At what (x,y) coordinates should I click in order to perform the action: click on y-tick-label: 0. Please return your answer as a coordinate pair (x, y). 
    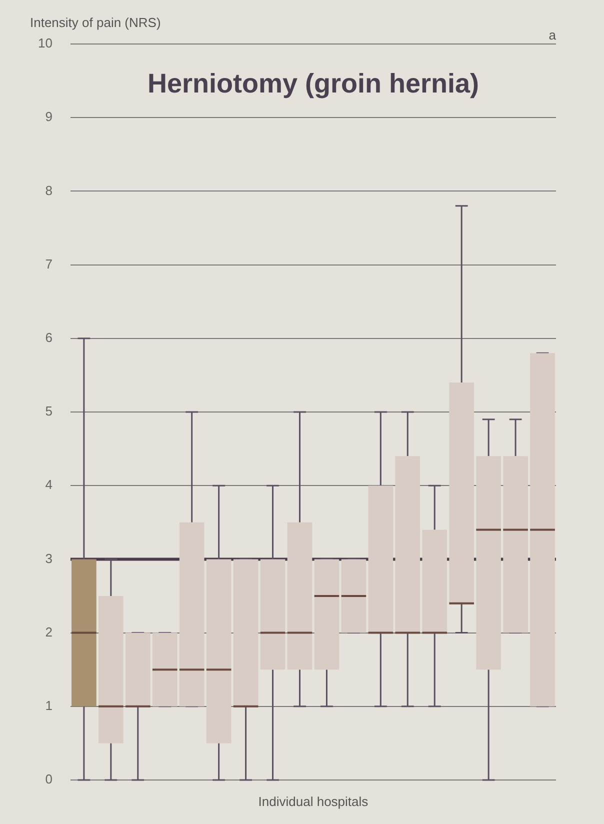
    Looking at the image, I should click on (48, 779).